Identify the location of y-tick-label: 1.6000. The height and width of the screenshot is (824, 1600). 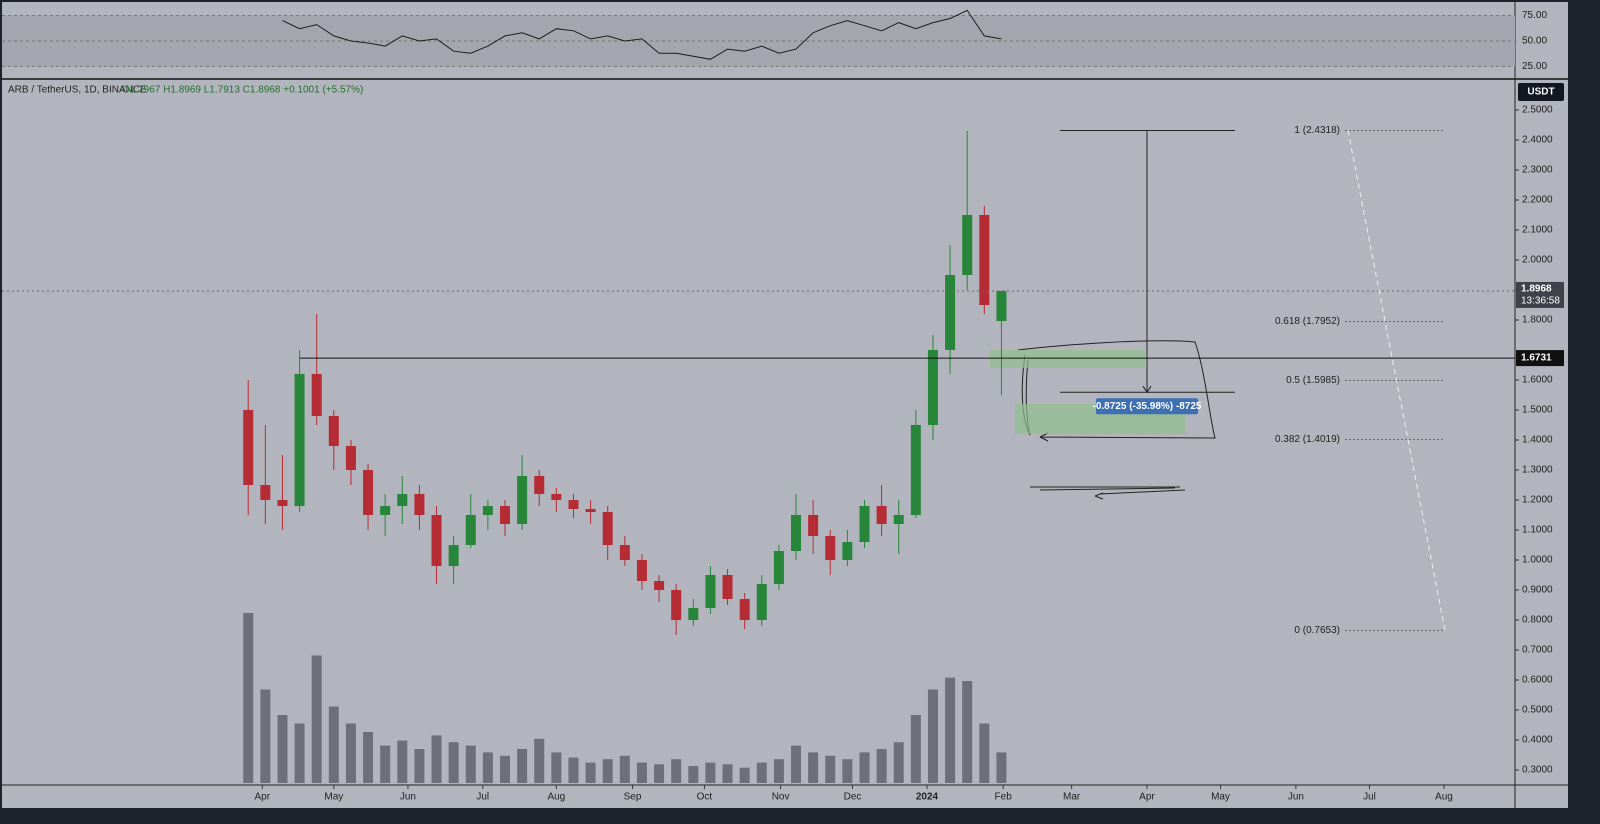
(1537, 380).